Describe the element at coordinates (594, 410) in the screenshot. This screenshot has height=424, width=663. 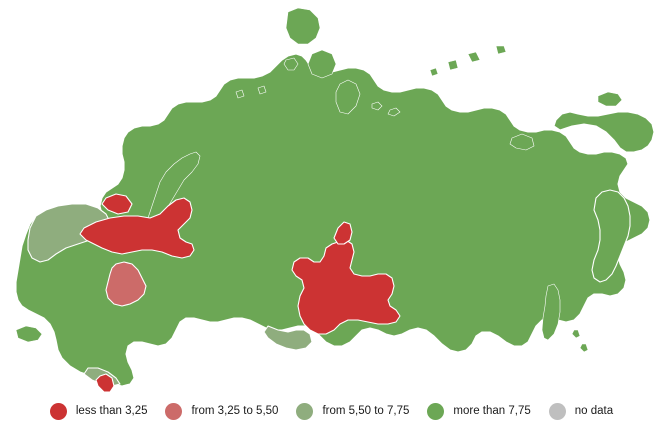
I see `legend-label: no data` at that location.